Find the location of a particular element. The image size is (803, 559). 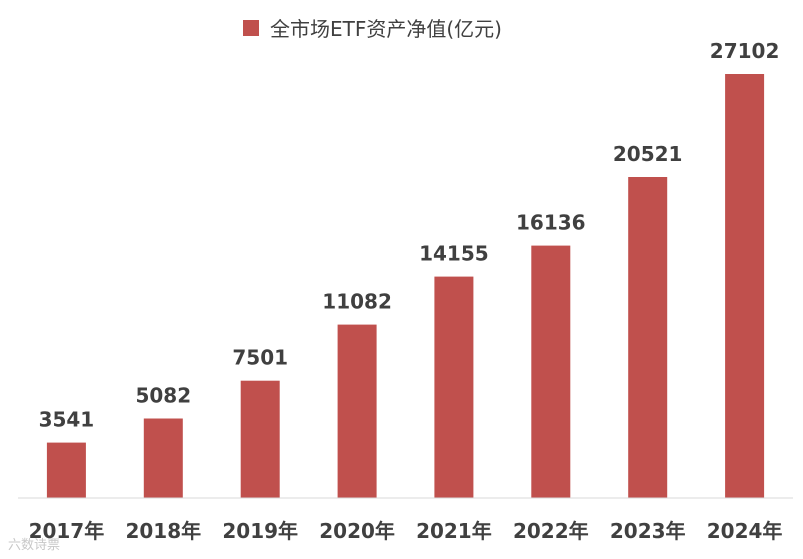

bar-2017年 is located at coordinates (66, 470).